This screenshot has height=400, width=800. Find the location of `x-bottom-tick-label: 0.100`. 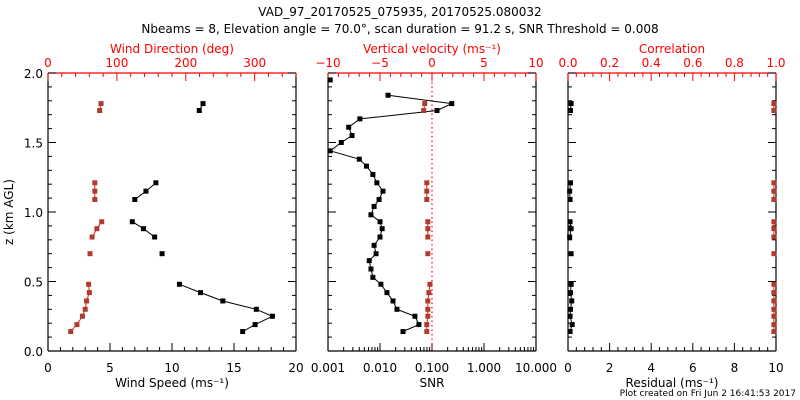

x-bottom-tick-label: 0.100 is located at coordinates (432, 368).